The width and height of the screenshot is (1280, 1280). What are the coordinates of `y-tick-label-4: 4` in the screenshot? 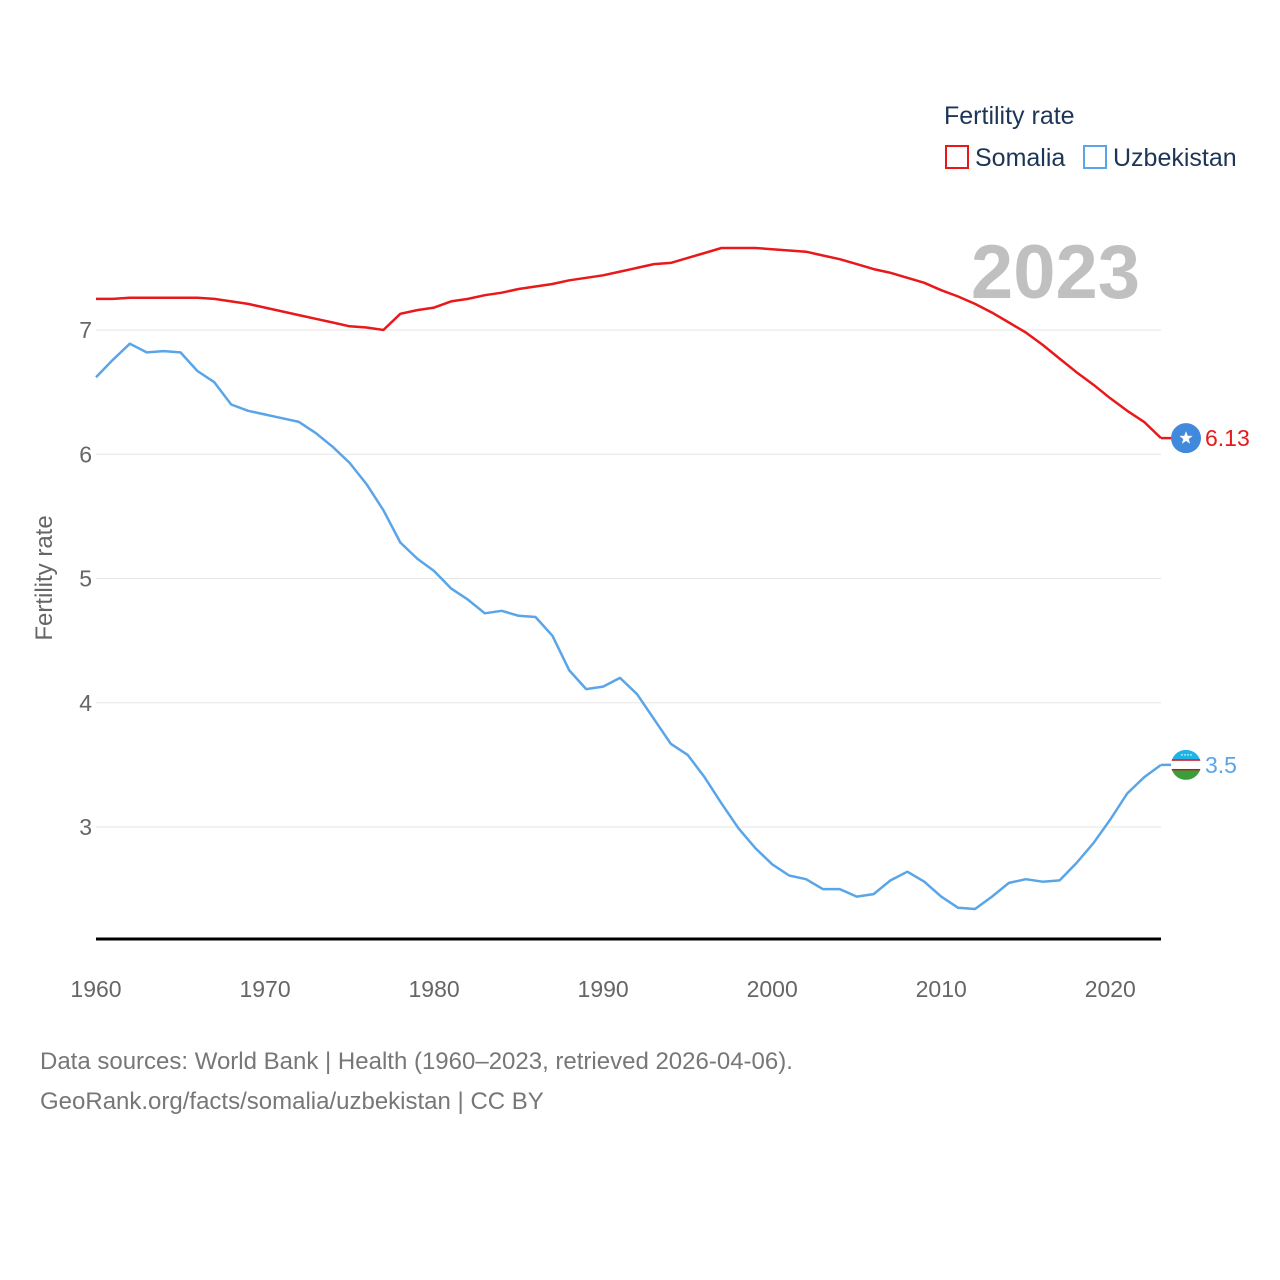 It's located at (85, 703).